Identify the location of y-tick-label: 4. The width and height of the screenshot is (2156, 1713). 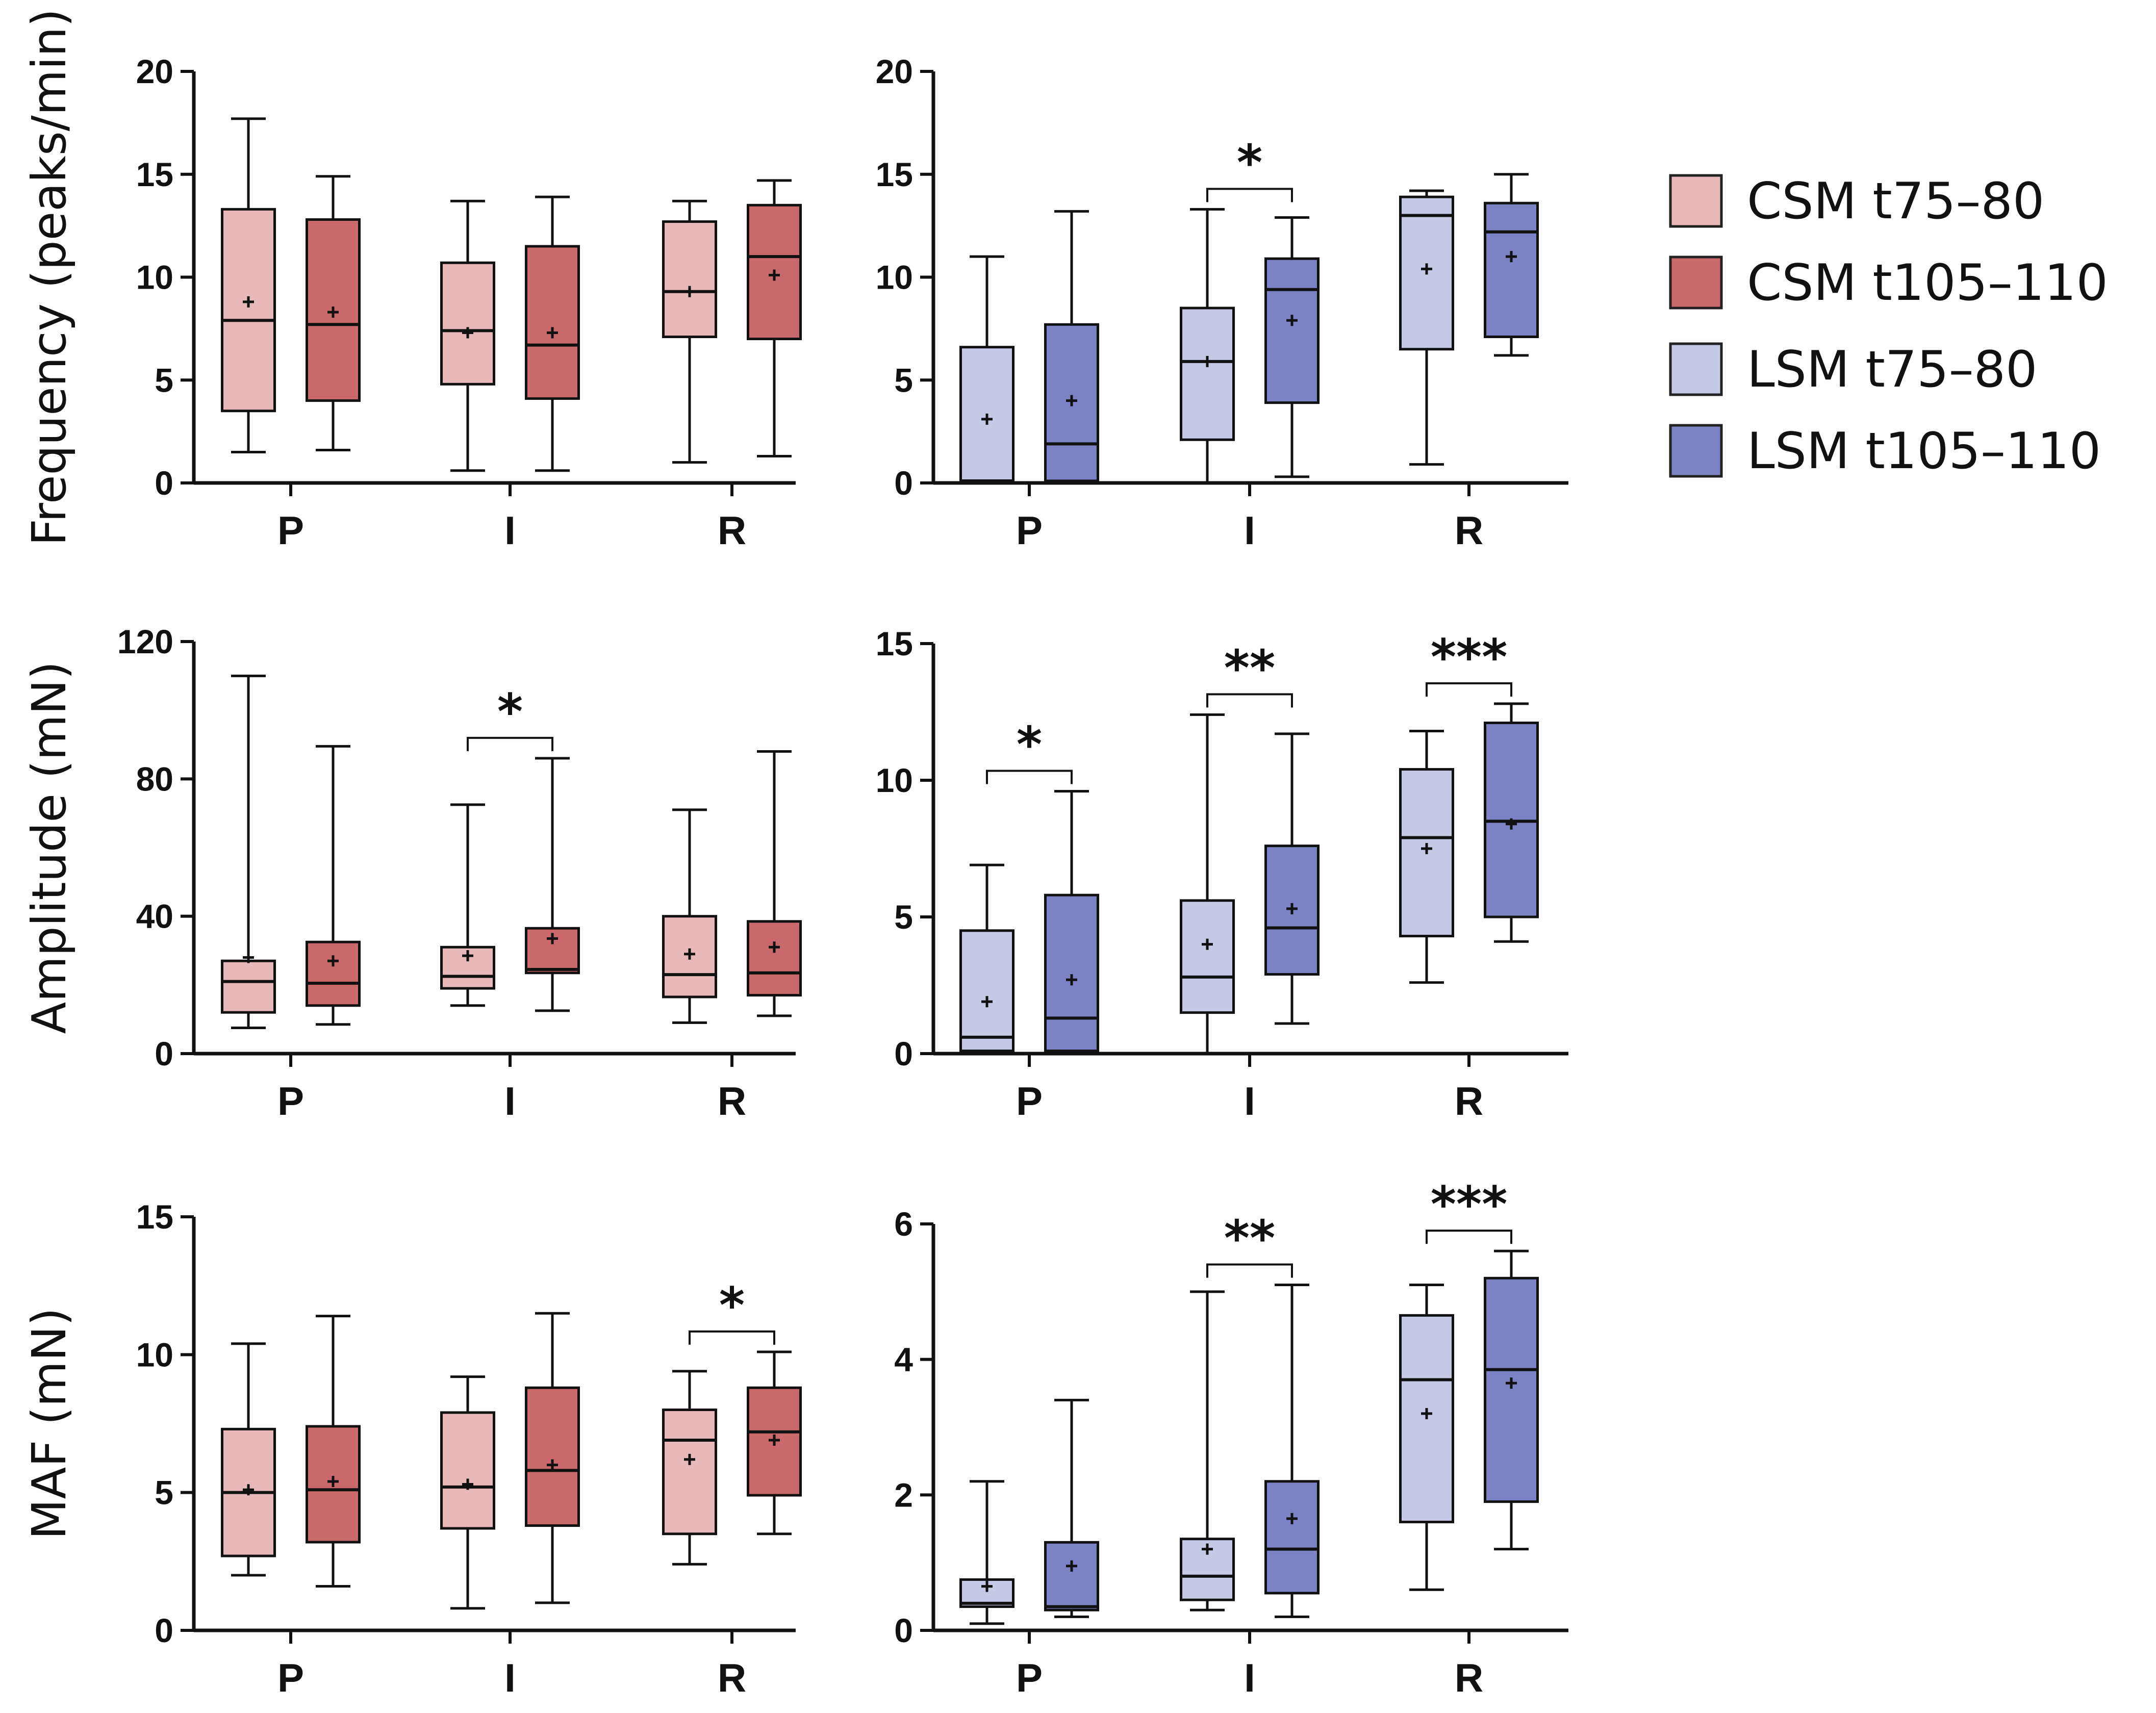
(903, 1359).